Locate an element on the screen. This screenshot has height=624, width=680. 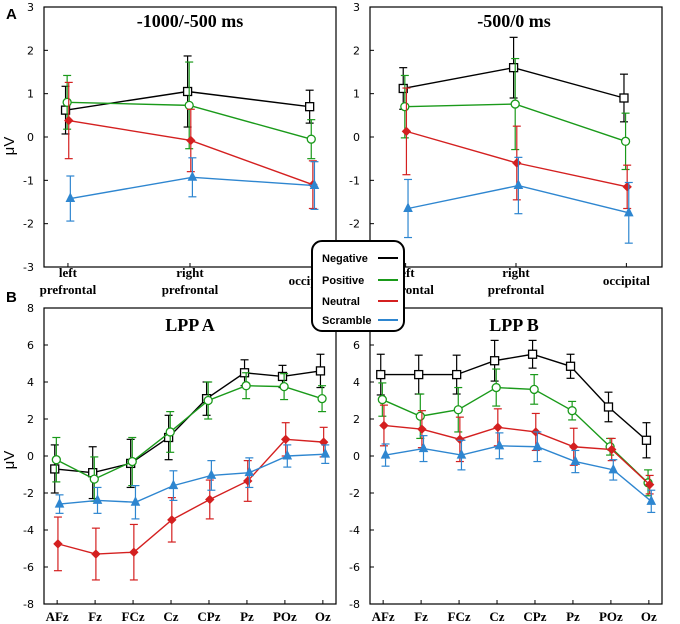
series-line-negative is located at coordinates (513, 397).